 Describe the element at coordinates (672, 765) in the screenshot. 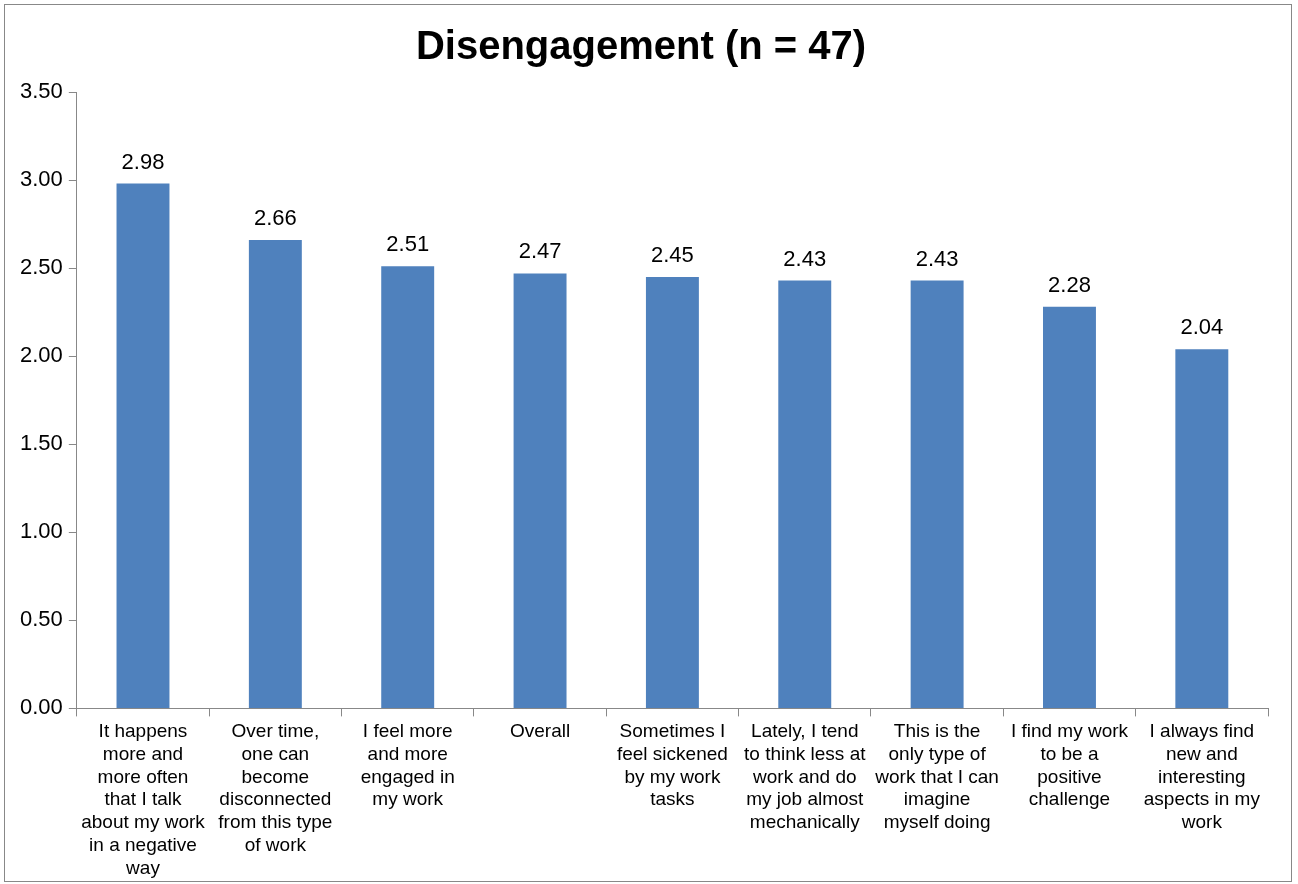

I see `x-tick-label: Sometimes I feel sickened by my work tasks` at that location.